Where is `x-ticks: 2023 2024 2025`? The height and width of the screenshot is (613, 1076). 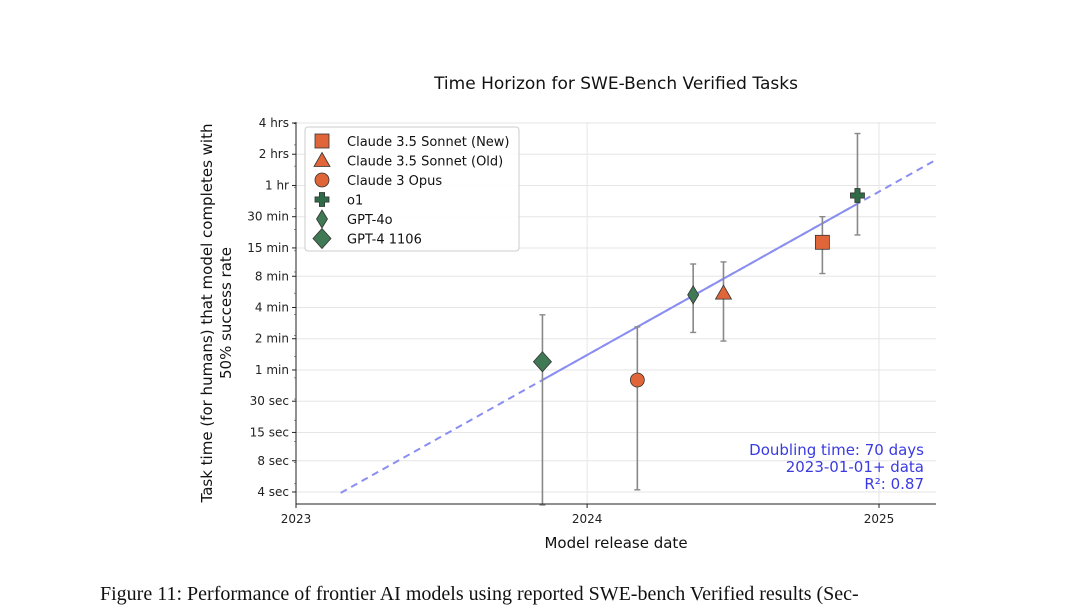 x-ticks: 2023 2024 2025 is located at coordinates (588, 515).